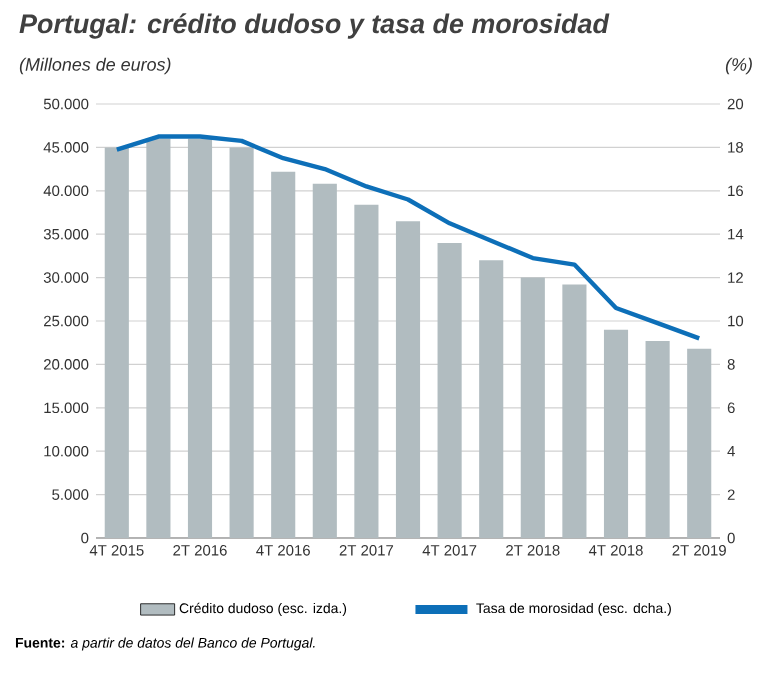 The image size is (772, 676). What do you see at coordinates (95, 66) in the screenshot?
I see `y-axis-title: (Millones de euros)` at bounding box center [95, 66].